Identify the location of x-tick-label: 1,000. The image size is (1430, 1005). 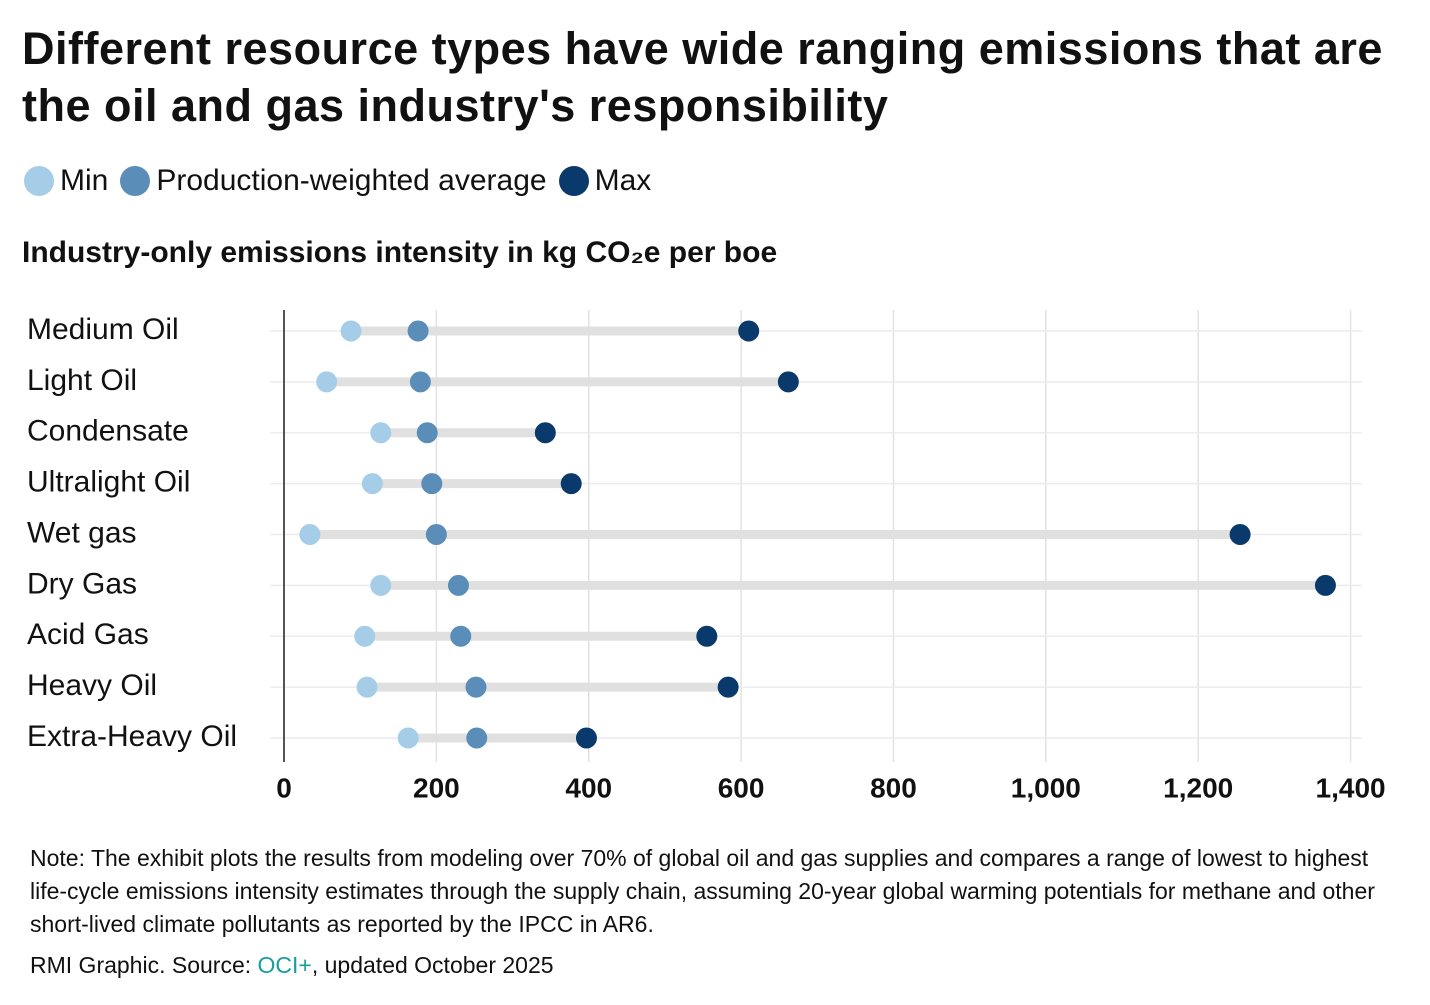
(1046, 787).